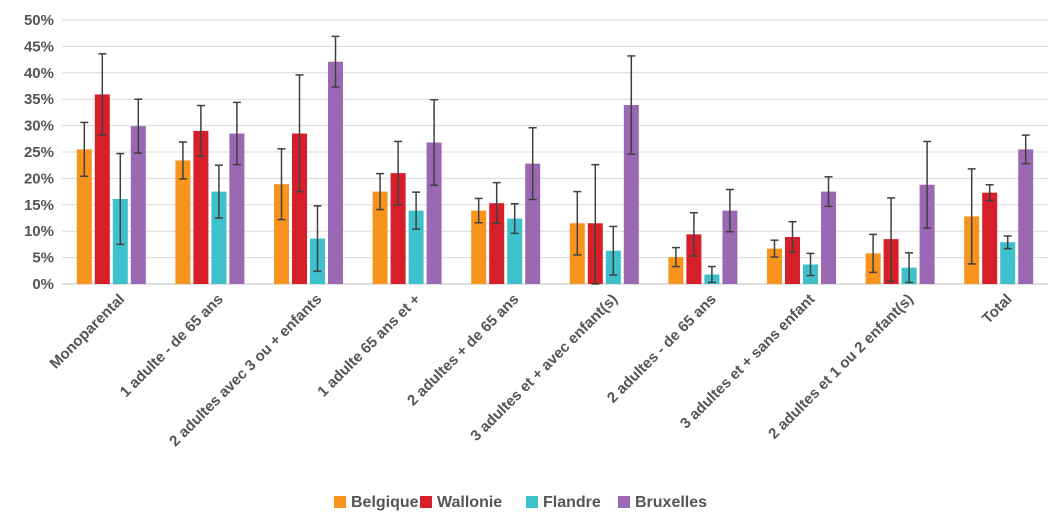 This screenshot has width=1051, height=515. Describe the element at coordinates (39, 99) in the screenshot. I see `y-tick-label: 35%` at that location.